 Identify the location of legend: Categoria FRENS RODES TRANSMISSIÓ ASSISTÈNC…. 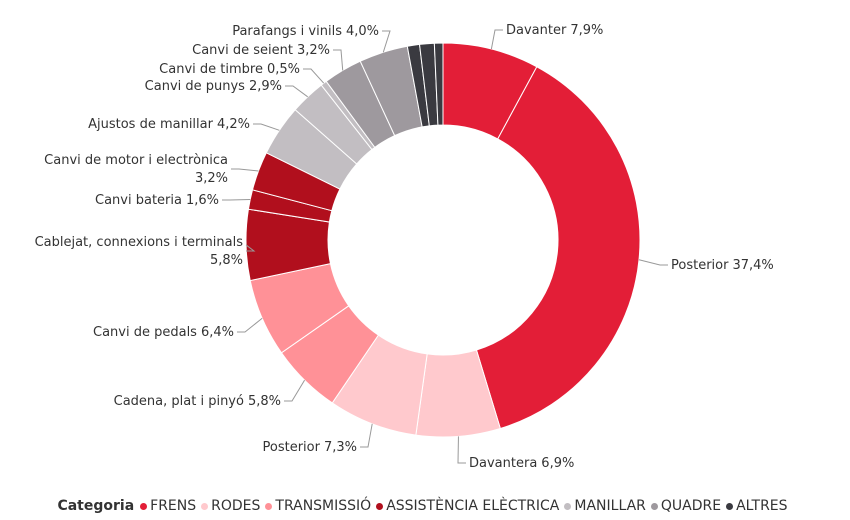
(425, 506).